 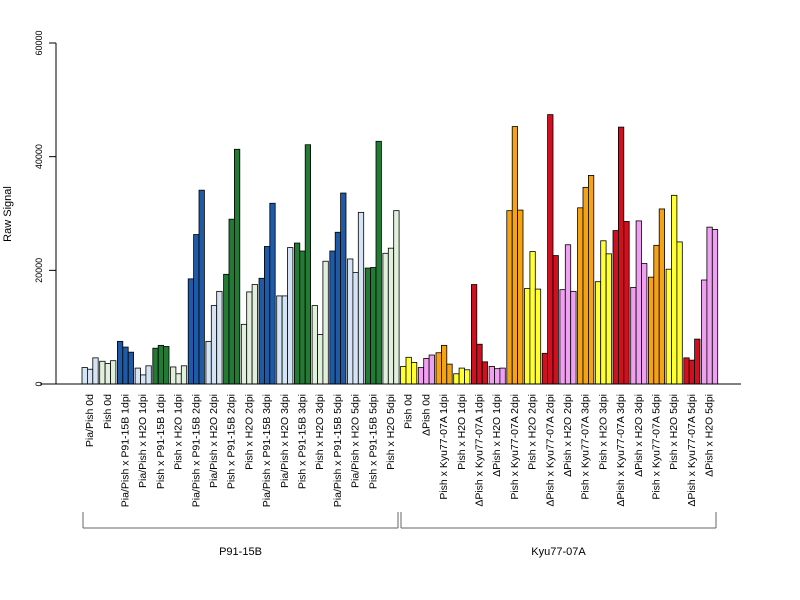 What do you see at coordinates (90, 420) in the screenshot?
I see `x-tick-label: Pia/Pish 0d` at bounding box center [90, 420].